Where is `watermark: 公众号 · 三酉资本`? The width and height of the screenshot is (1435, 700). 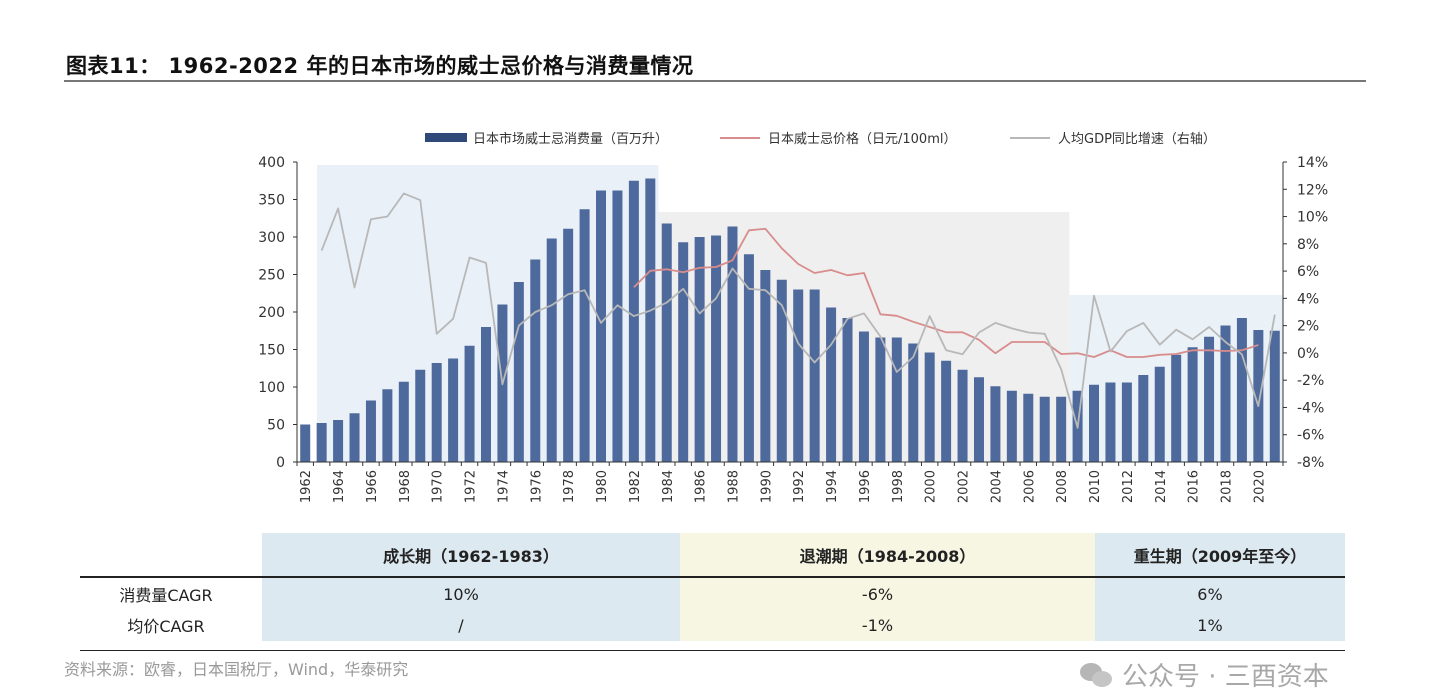
watermark: 公众号 · 三酉资本 is located at coordinates (1204, 674).